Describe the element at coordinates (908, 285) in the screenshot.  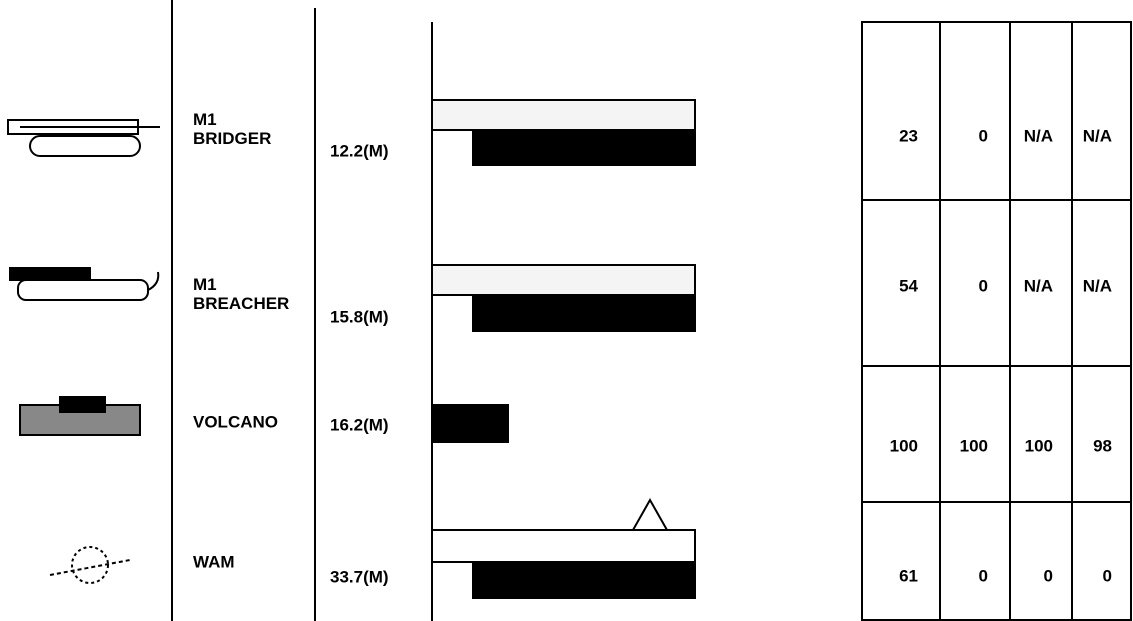
I see `table-cell: 54` at that location.